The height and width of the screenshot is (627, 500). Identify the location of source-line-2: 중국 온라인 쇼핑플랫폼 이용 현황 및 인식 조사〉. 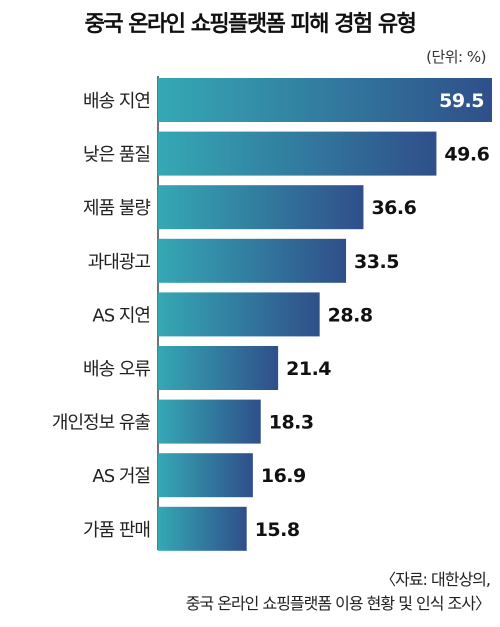
(338, 603).